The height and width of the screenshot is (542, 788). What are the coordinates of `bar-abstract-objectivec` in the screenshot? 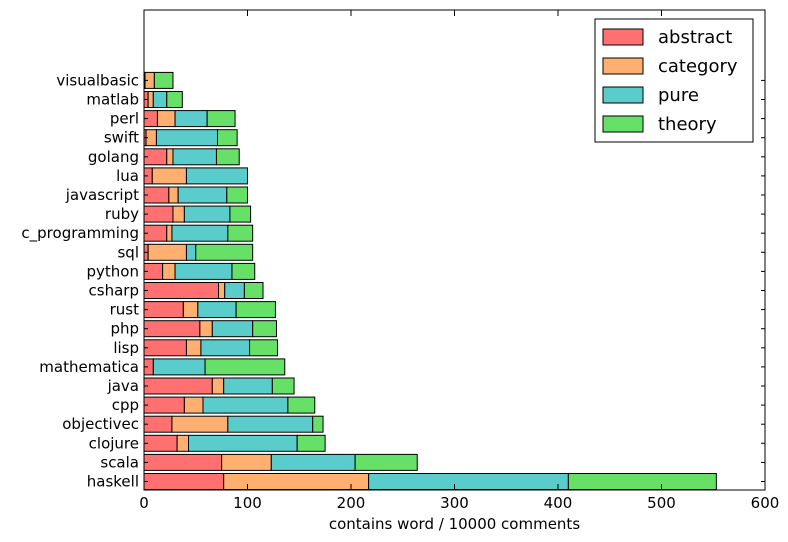 It's located at (158, 424).